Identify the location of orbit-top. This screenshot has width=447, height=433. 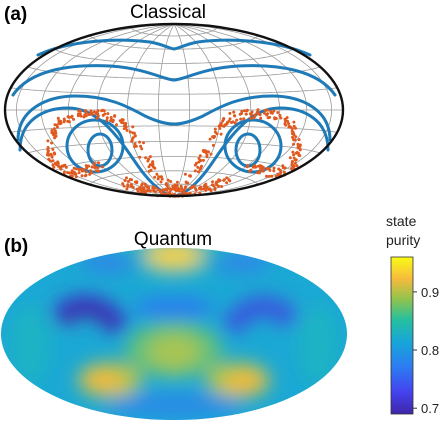
(174, 47).